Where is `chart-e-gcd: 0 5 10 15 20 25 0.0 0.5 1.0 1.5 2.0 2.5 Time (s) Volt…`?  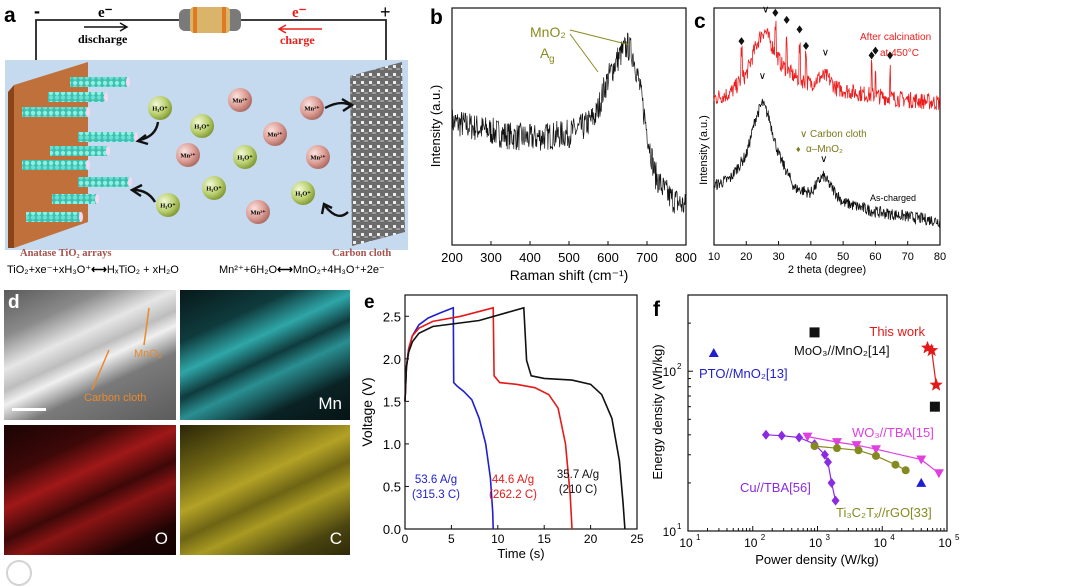 chart-e-gcd: 0 5 10 15 20 25 0.0 0.5 1.0 1.5 2.0 2.5 Time (s) Volt… is located at coordinates (501, 426).